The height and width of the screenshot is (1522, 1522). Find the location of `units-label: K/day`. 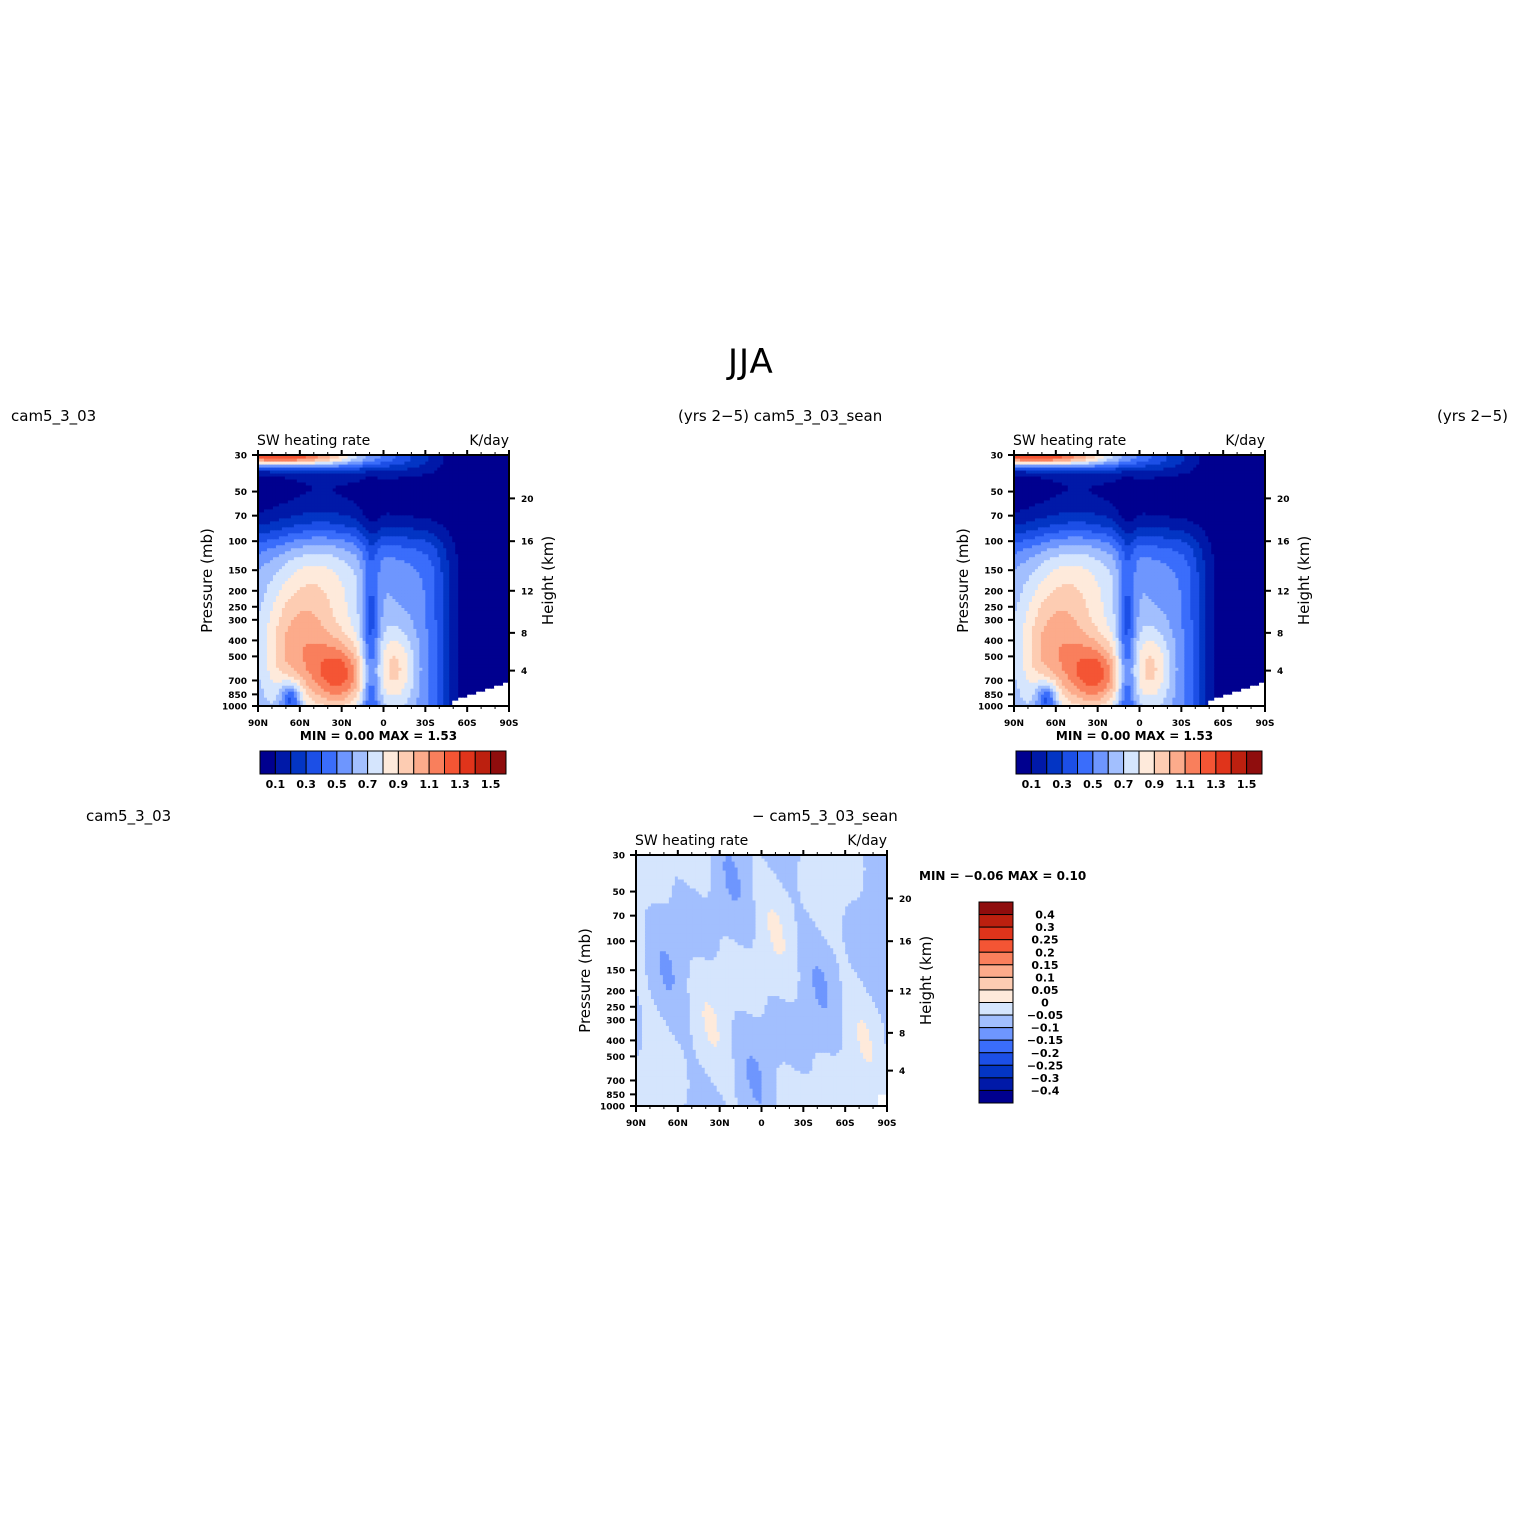

units-label: K/day is located at coordinates (1245, 441).